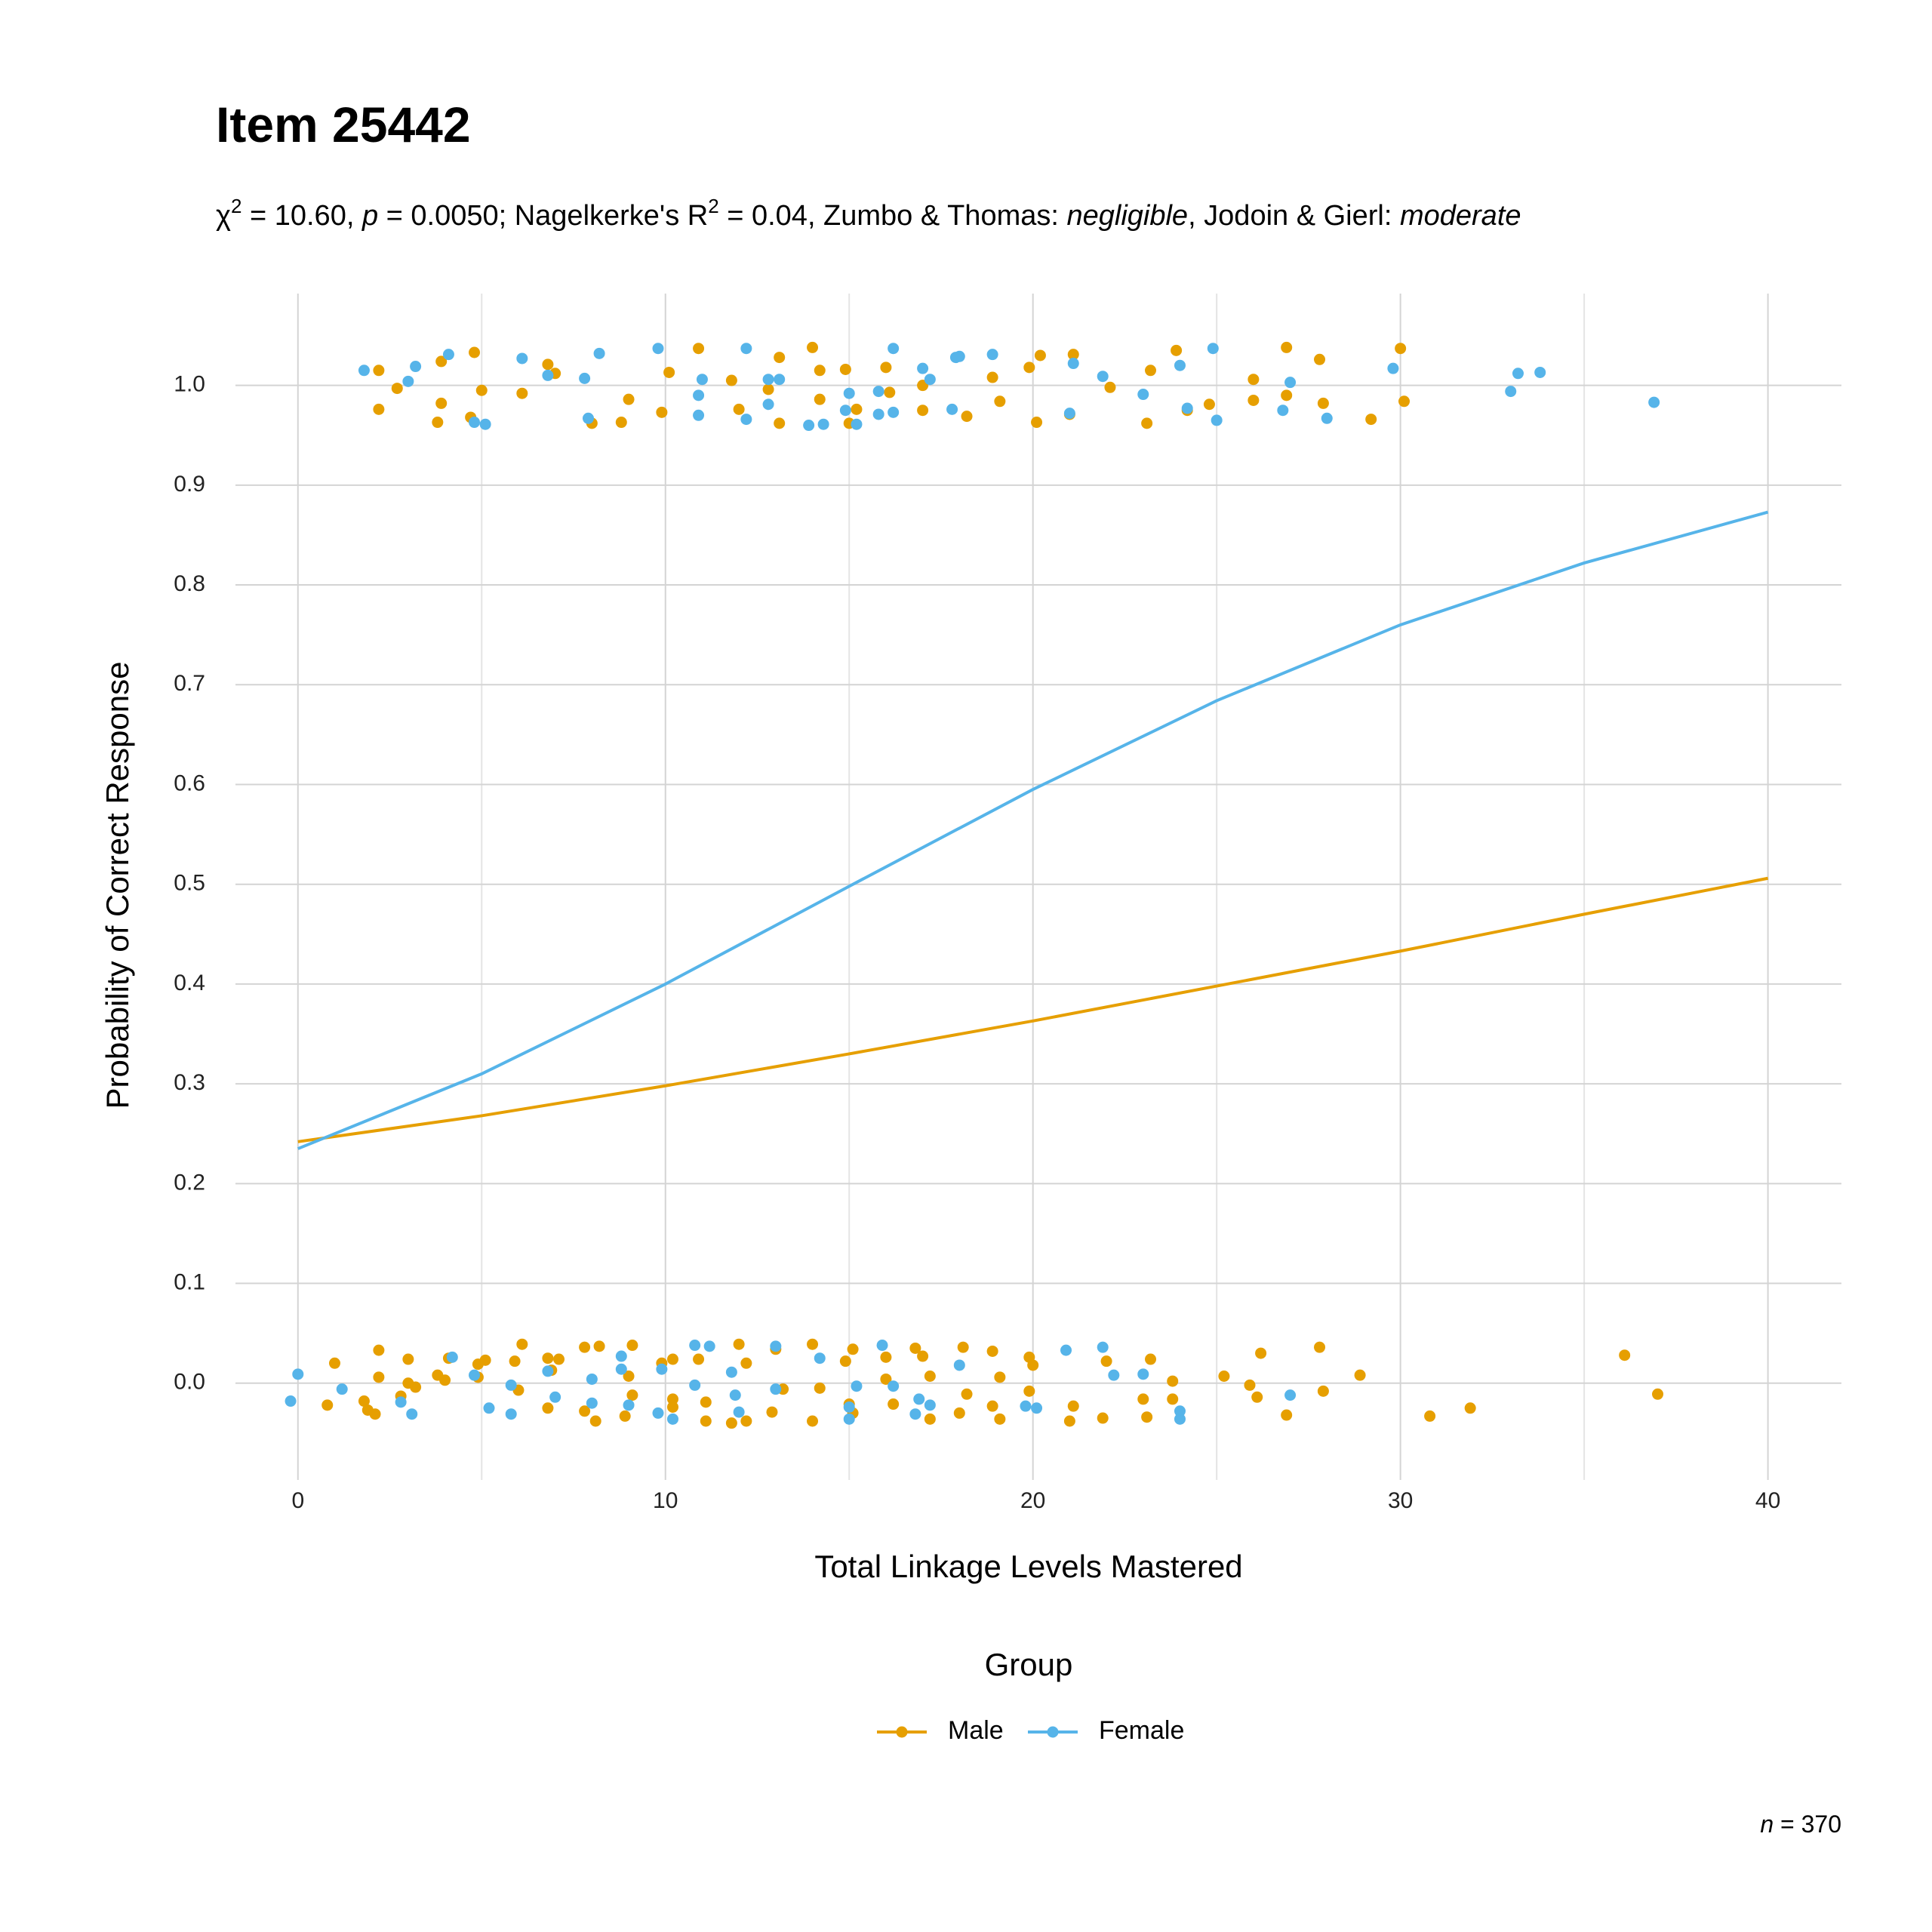 The width and height of the screenshot is (1932, 1932). I want to click on subtitle-part: 2, so click(713, 206).